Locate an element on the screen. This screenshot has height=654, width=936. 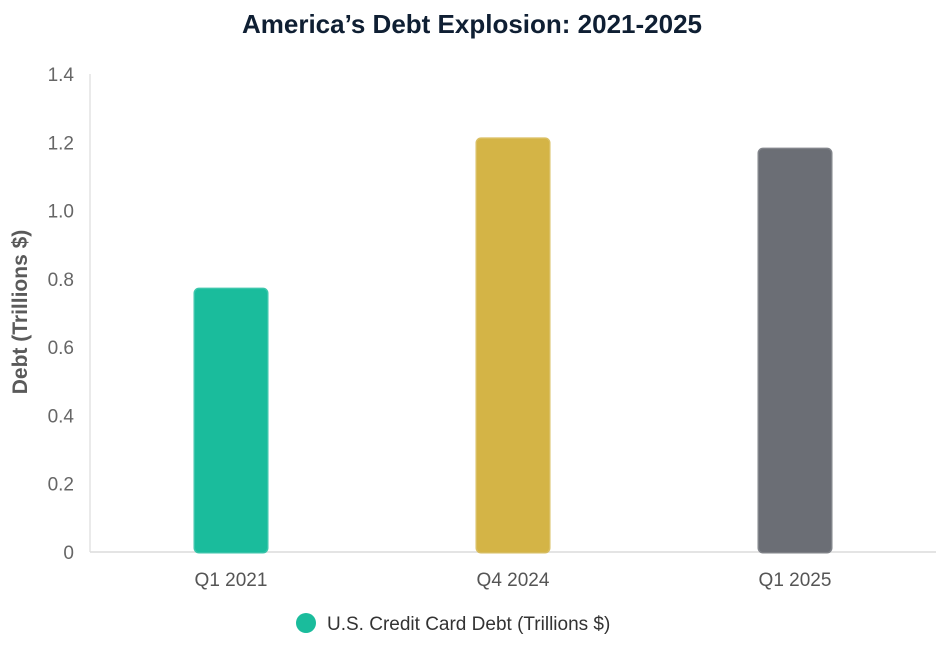
y-tick-label: 0.8 is located at coordinates (61, 280).